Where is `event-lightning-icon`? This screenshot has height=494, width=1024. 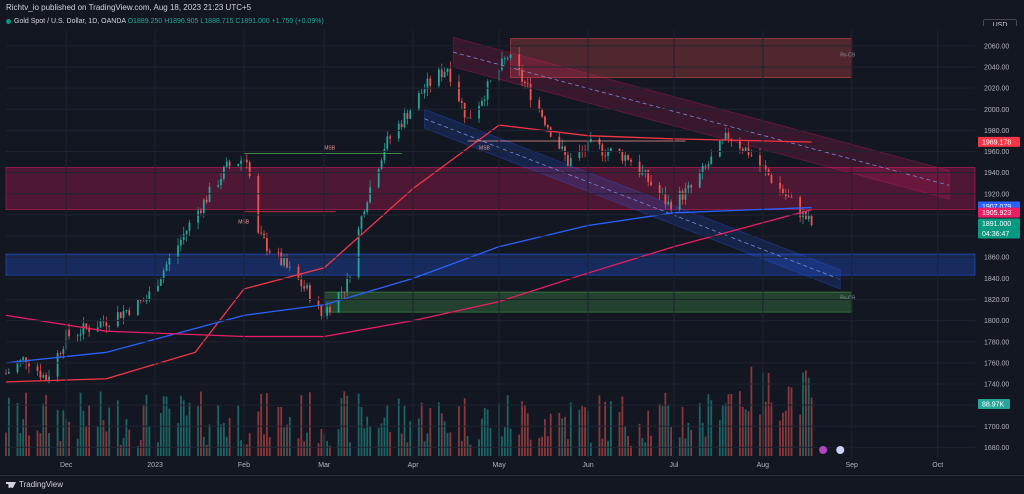
event-lightning-icon is located at coordinates (823, 450).